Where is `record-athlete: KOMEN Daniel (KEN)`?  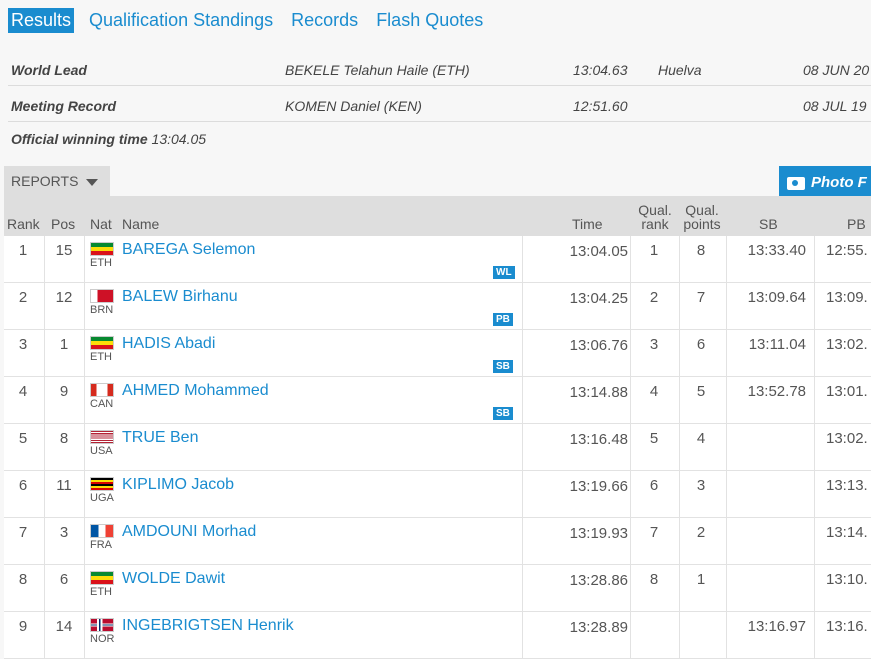
record-athlete: KOMEN Daniel (KEN) is located at coordinates (353, 106).